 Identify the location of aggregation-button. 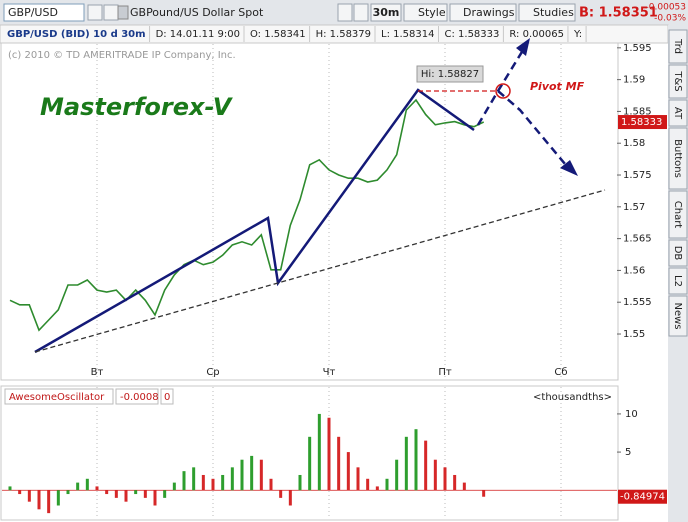
(386, 12).